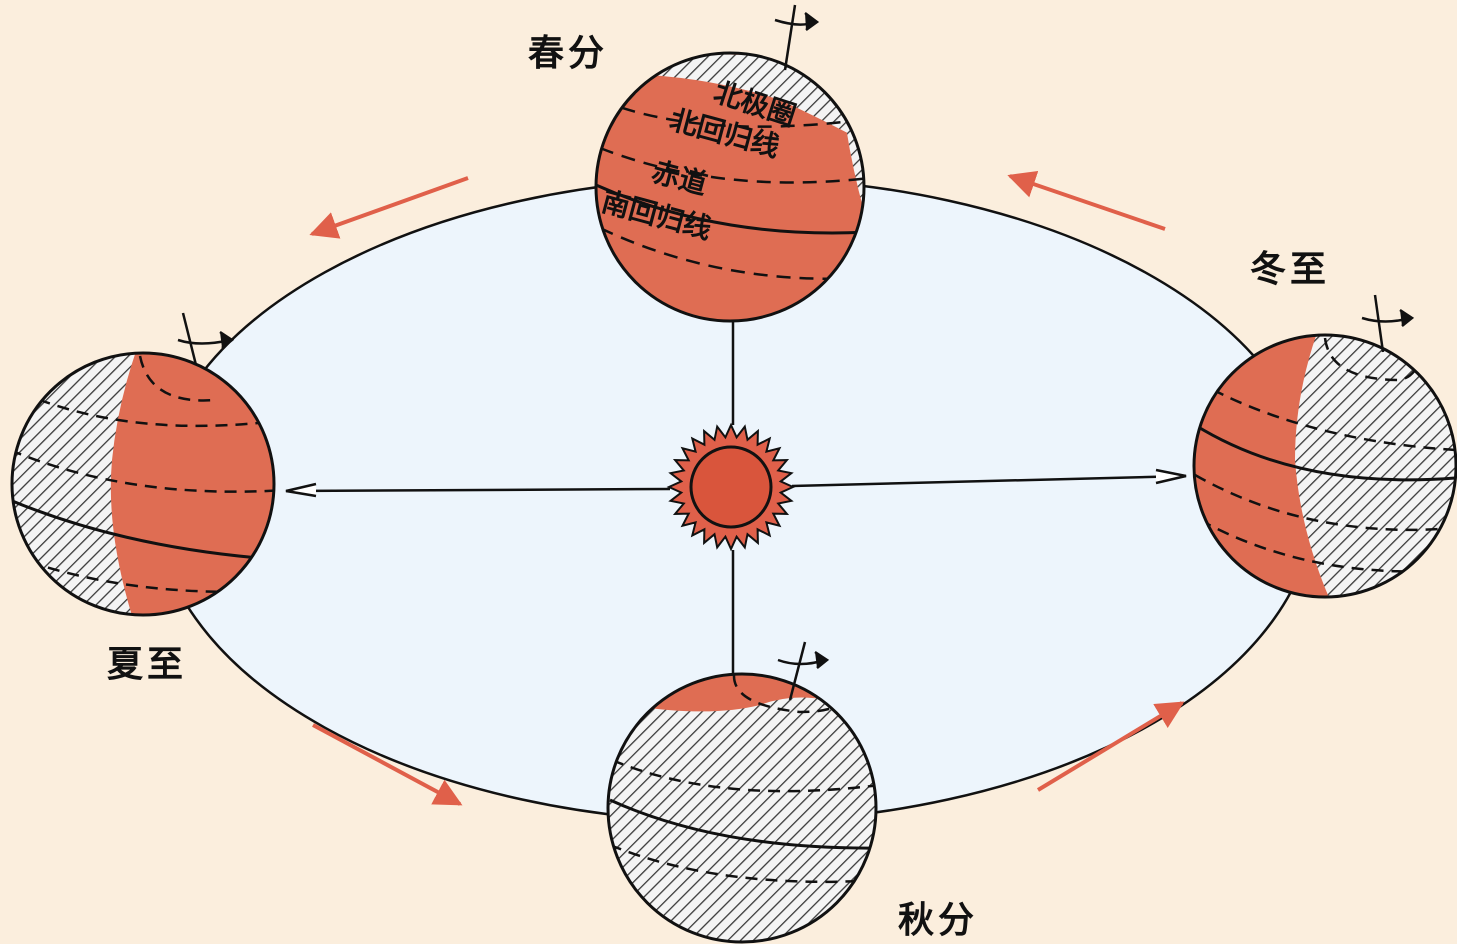 This screenshot has width=1457, height=944. Describe the element at coordinates (147, 664) in the screenshot. I see `label-summer-solstice: 夏至` at that location.